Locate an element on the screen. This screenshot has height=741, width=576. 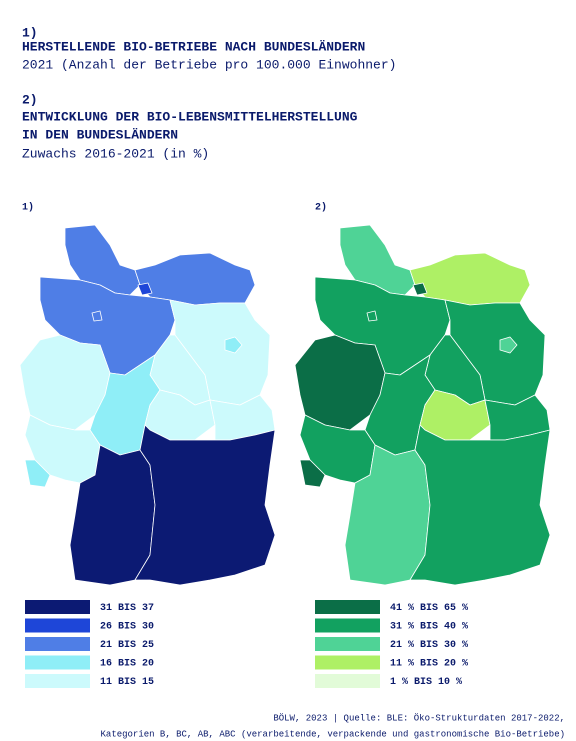
map-label: 1) is located at coordinates (28, 208).